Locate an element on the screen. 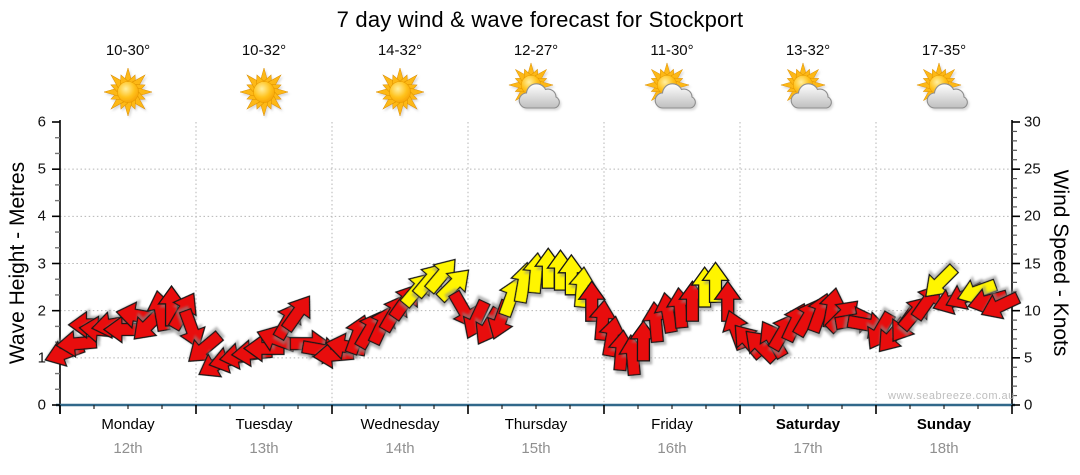 This screenshot has width=1080, height=475. wind-speed-tick: 30 is located at coordinates (1032, 122).